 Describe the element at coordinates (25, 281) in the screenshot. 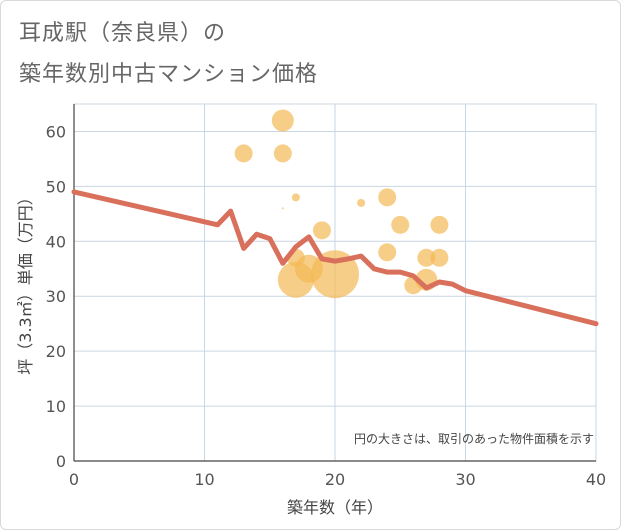

I see `y-axis-label: 坪（3.3㎡）単価（万円）` at that location.